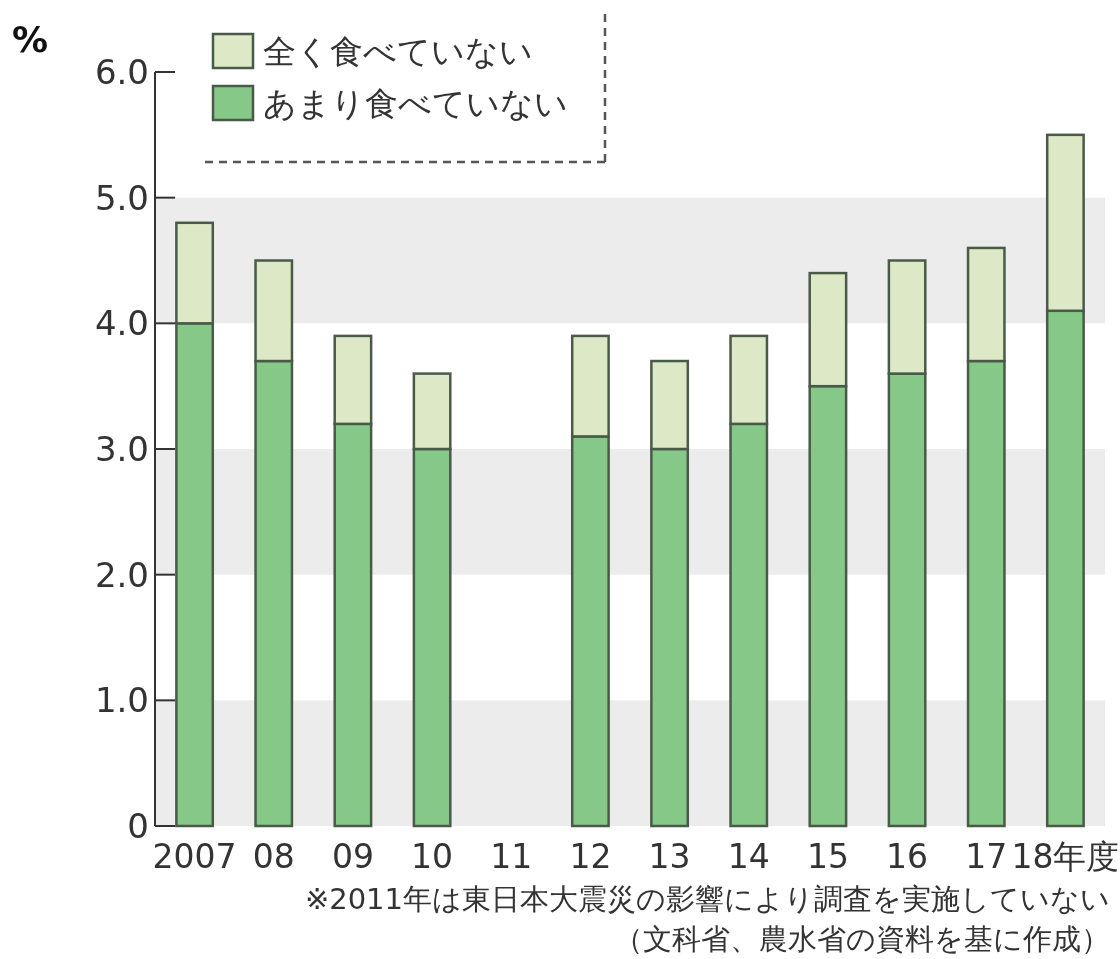  Describe the element at coordinates (1065, 856) in the screenshot. I see `x-tick-label: 18年度` at that location.